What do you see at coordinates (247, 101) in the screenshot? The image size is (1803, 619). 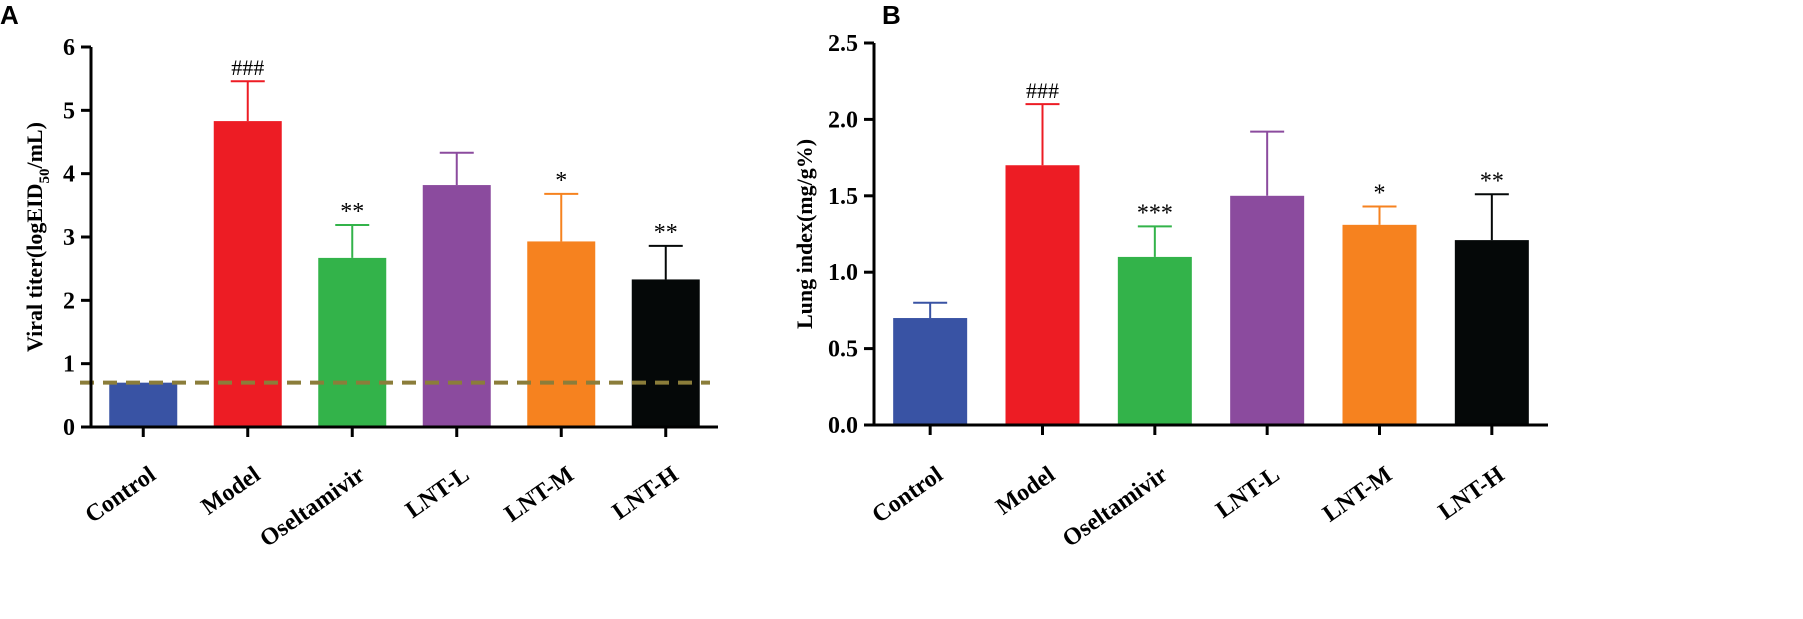 I see `p0-error-bar-model` at bounding box center [247, 101].